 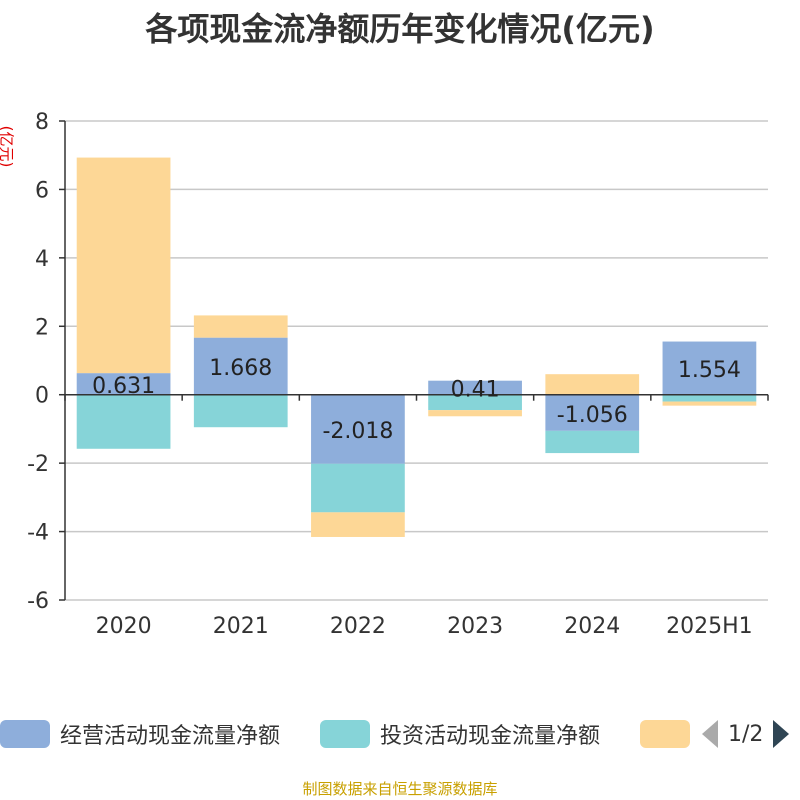 I want to click on y-tick-label: 0, so click(x=42, y=396).